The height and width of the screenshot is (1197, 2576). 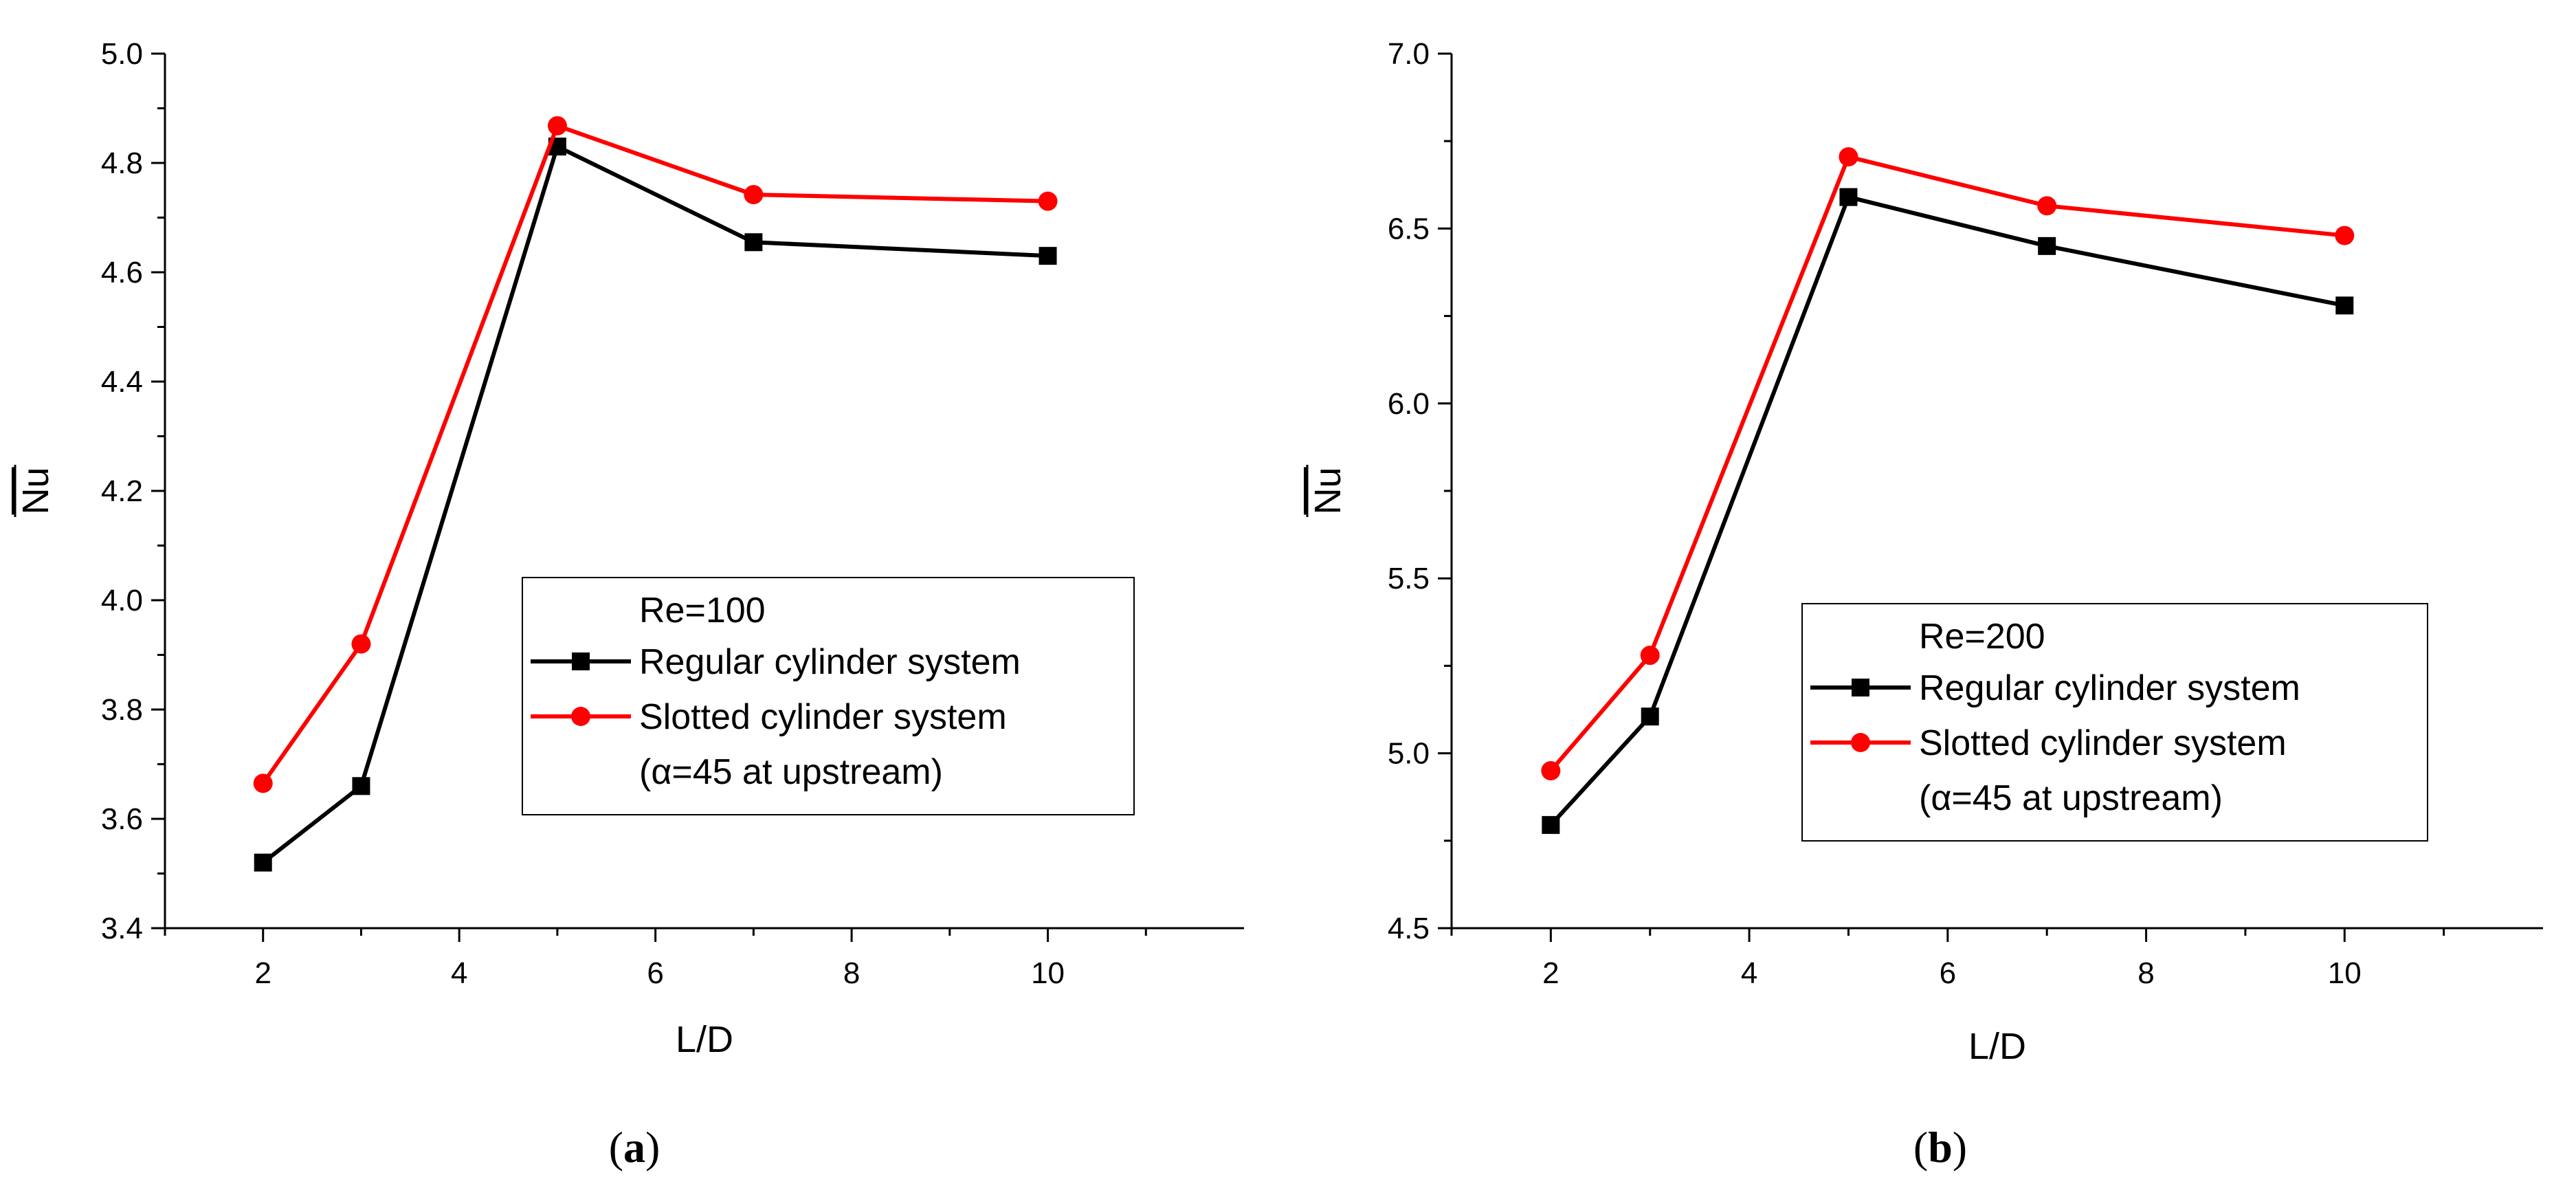 What do you see at coordinates (122, 819) in the screenshot?
I see `y-tick-label: 3.6` at bounding box center [122, 819].